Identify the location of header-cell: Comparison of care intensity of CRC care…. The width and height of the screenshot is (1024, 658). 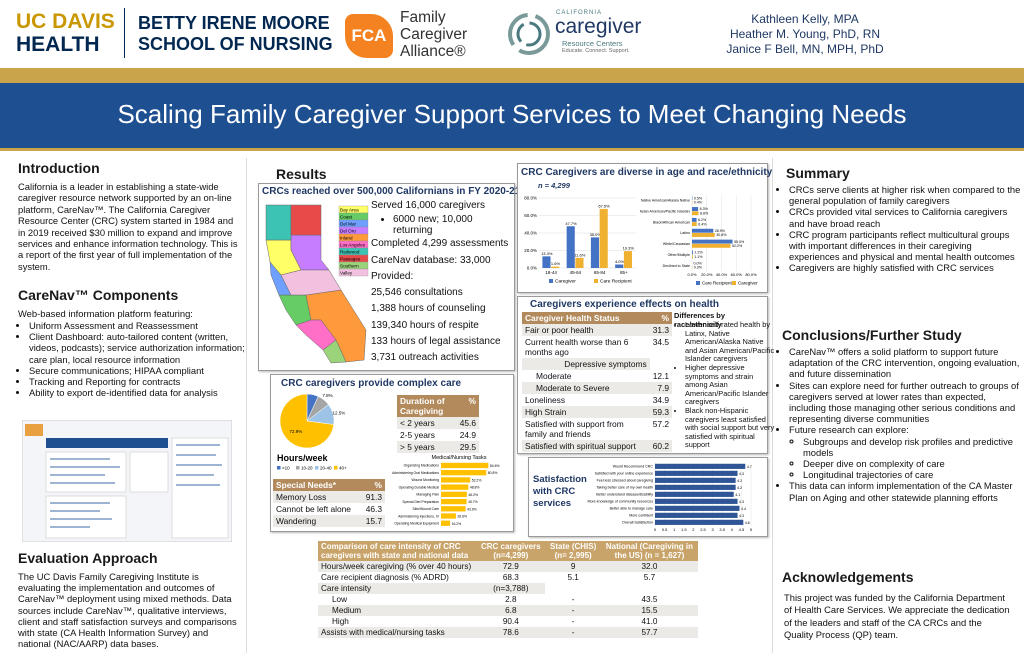
(397, 551).